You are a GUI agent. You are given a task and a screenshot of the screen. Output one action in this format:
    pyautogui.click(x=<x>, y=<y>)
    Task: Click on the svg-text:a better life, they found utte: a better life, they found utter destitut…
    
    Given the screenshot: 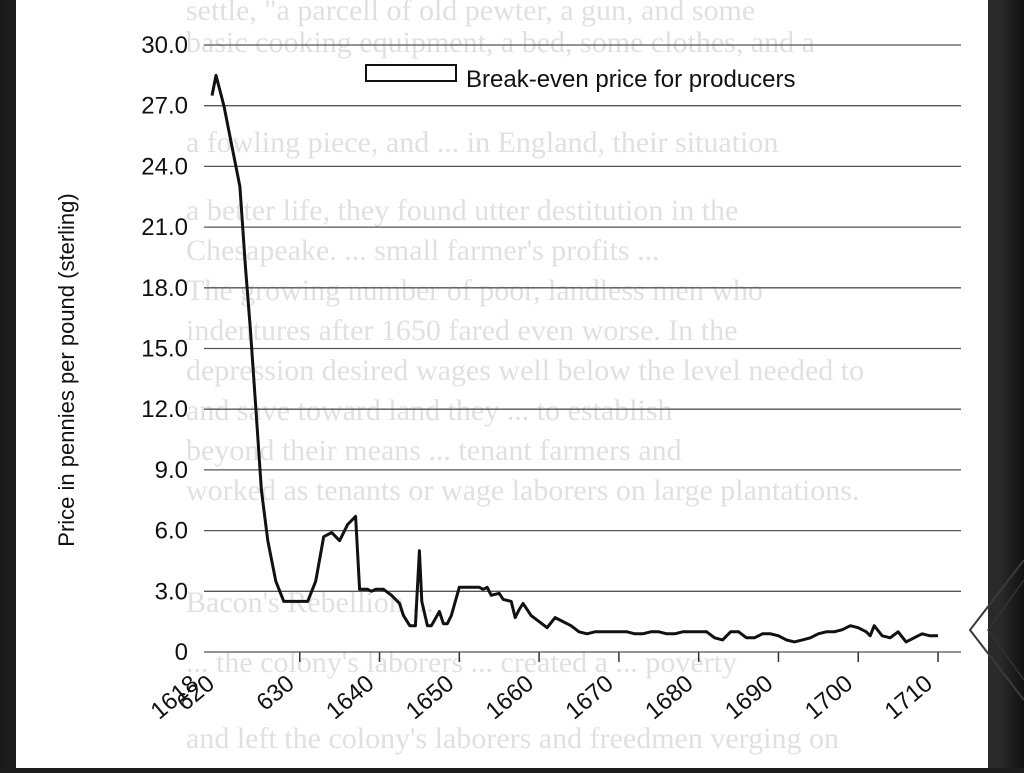 What is the action you would take?
    pyautogui.click(x=462, y=210)
    